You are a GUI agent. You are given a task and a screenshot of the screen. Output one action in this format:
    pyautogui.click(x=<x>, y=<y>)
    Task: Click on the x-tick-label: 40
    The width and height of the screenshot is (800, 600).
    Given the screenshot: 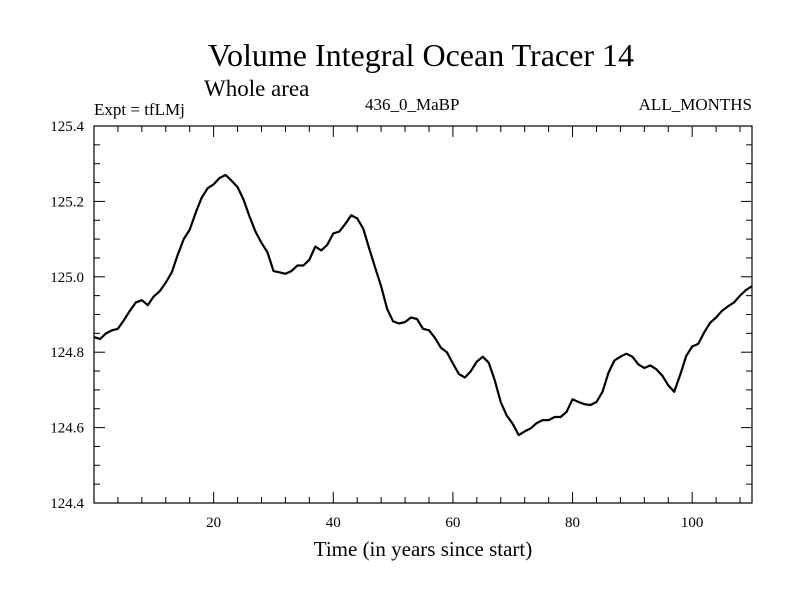 What is the action you would take?
    pyautogui.click(x=333, y=523)
    